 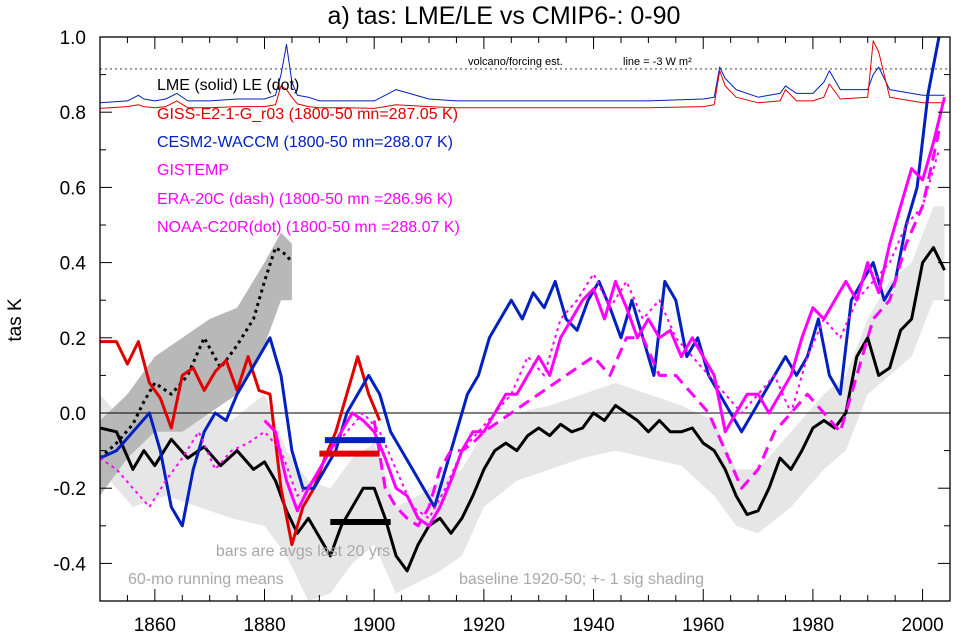 What do you see at coordinates (73, 339) in the screenshot?
I see `y-tick-label: 0.2` at bounding box center [73, 339].